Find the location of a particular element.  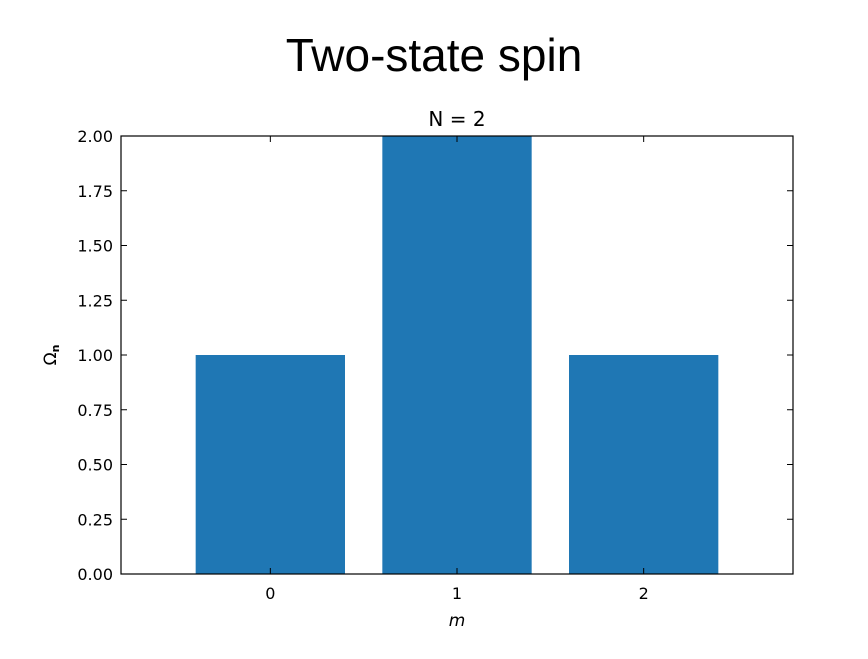

y-axis-label-symbol: Ω is located at coordinates (51, 358).